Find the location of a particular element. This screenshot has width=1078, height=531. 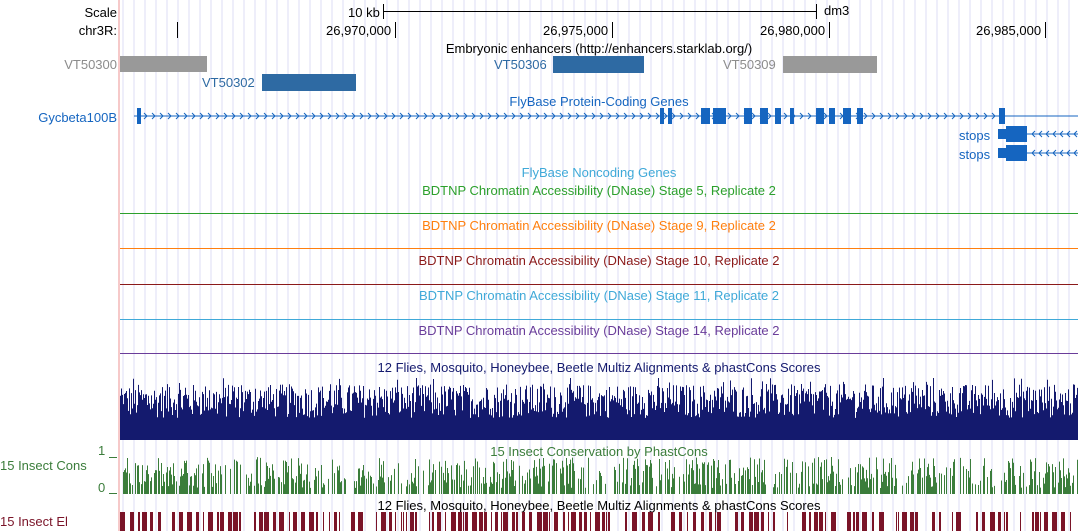

phastcons-side-label: 15 Insect Cons is located at coordinates (43, 465).